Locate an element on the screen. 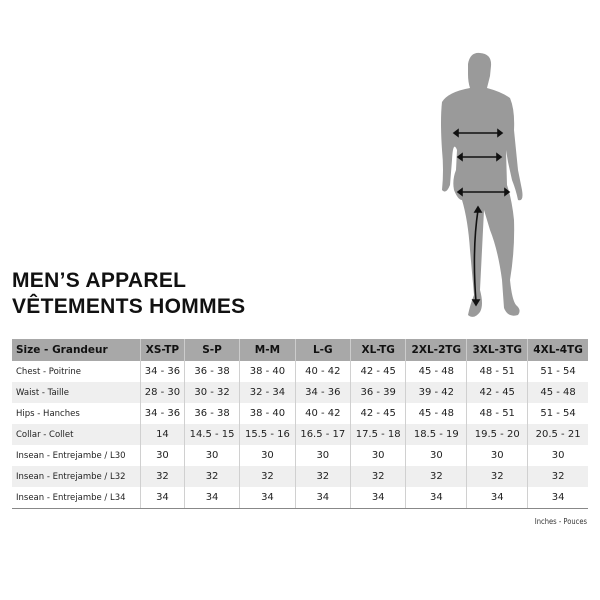  table-cell: 17.5 - 18 is located at coordinates (377, 434).